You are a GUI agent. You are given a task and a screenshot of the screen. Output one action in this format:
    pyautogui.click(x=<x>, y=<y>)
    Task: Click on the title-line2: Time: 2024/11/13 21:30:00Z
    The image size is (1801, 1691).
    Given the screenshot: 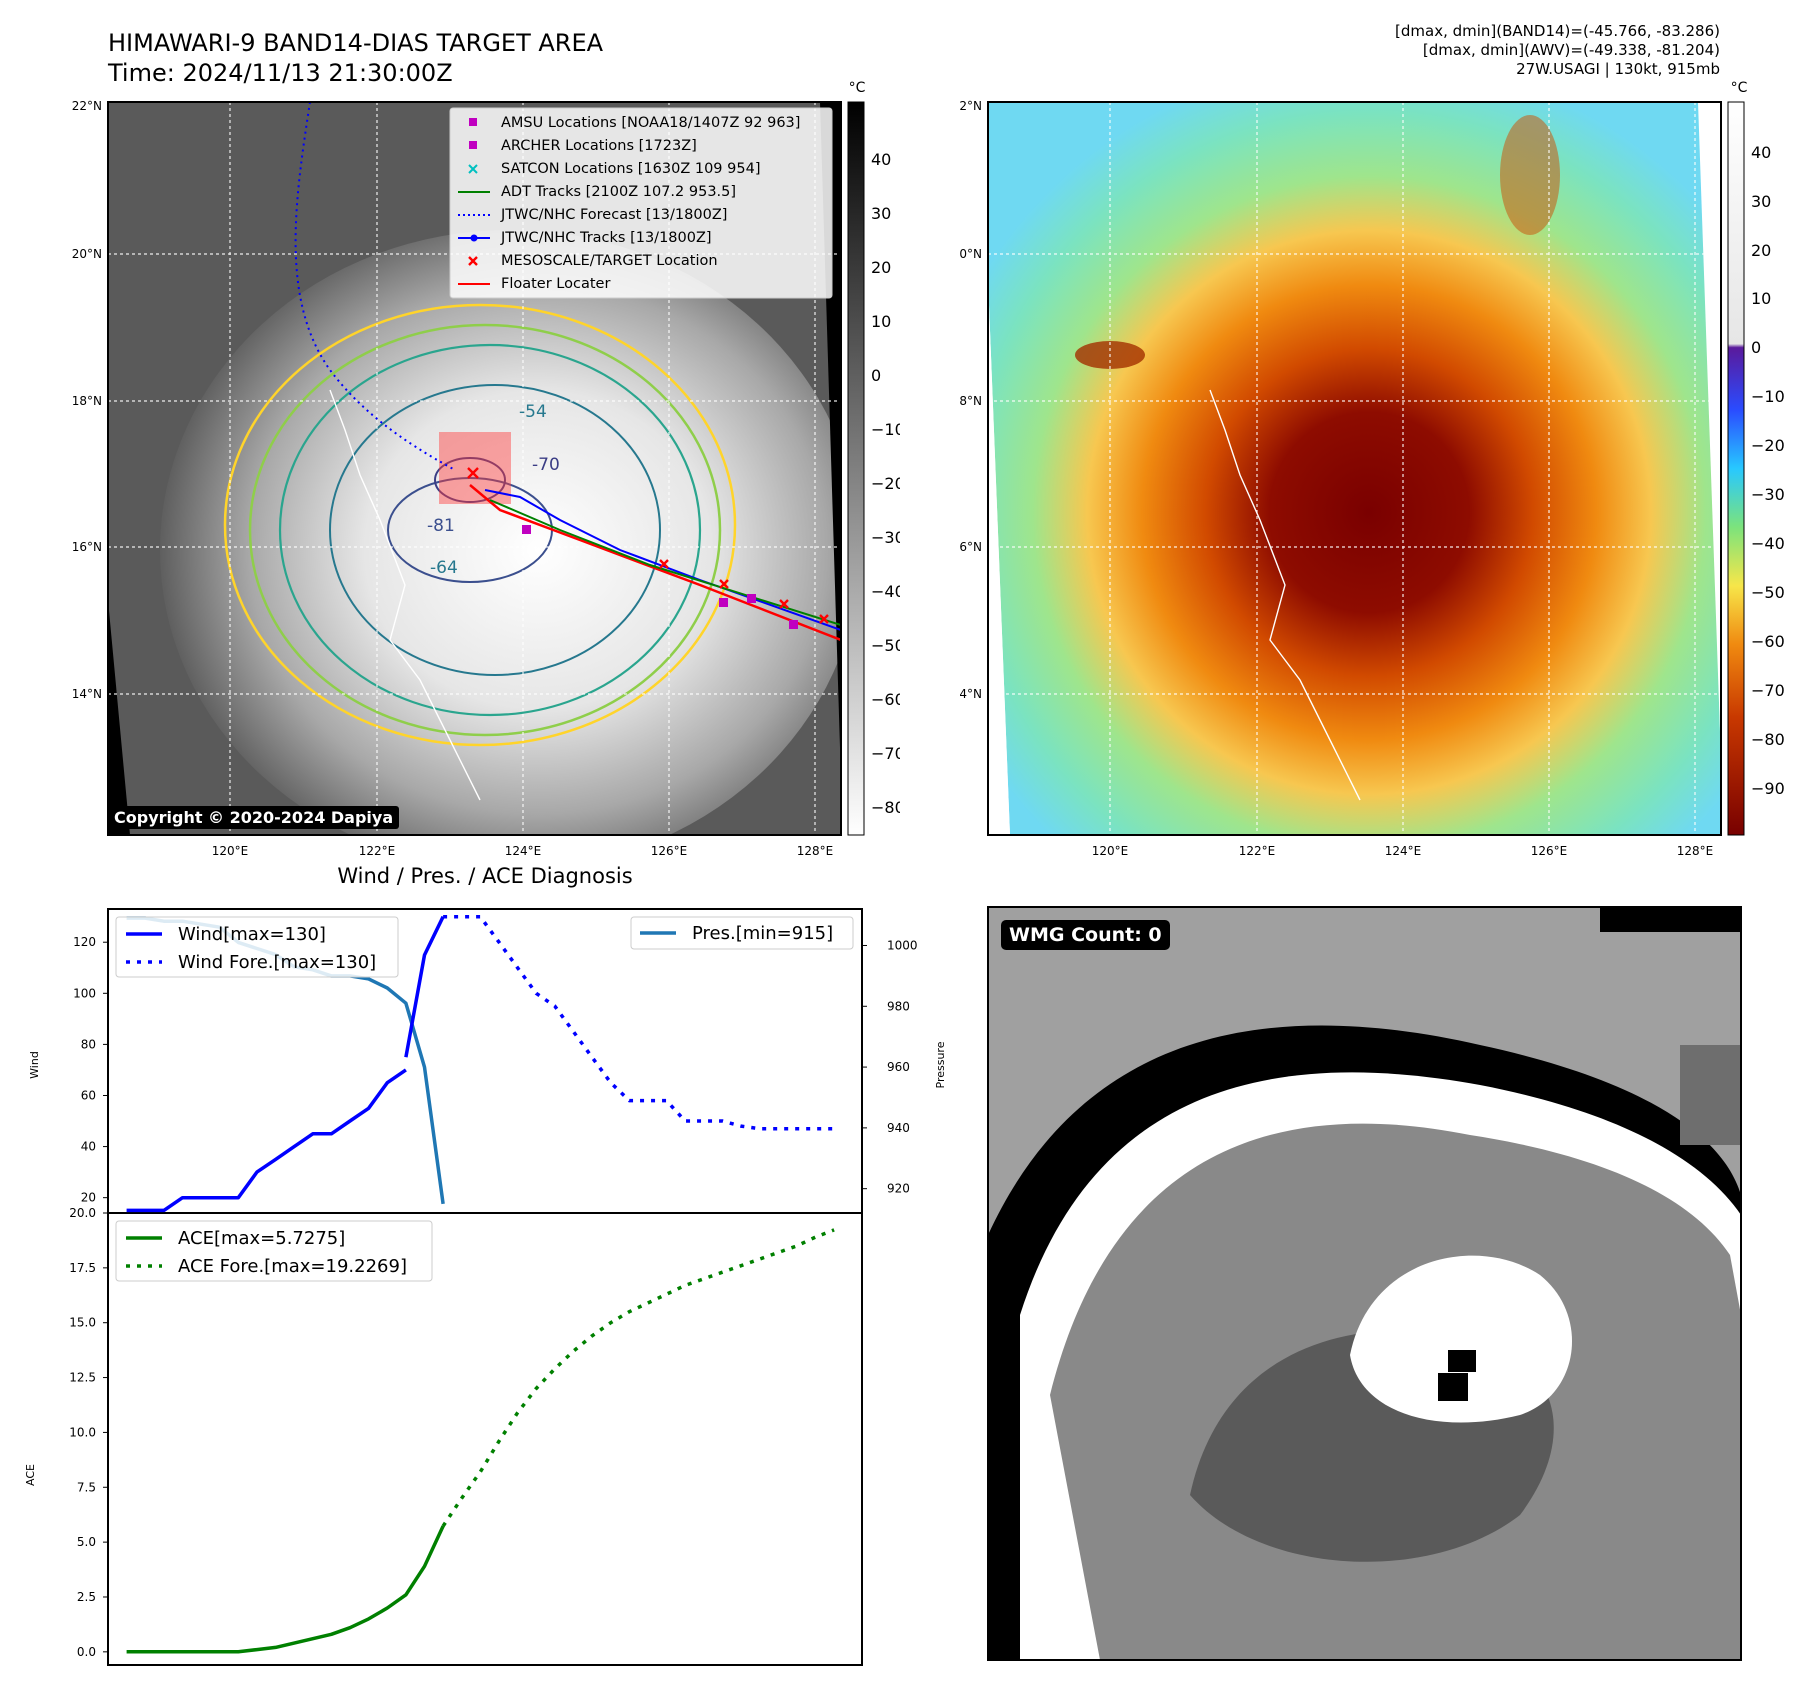 What is the action you would take?
    pyautogui.click(x=280, y=73)
    